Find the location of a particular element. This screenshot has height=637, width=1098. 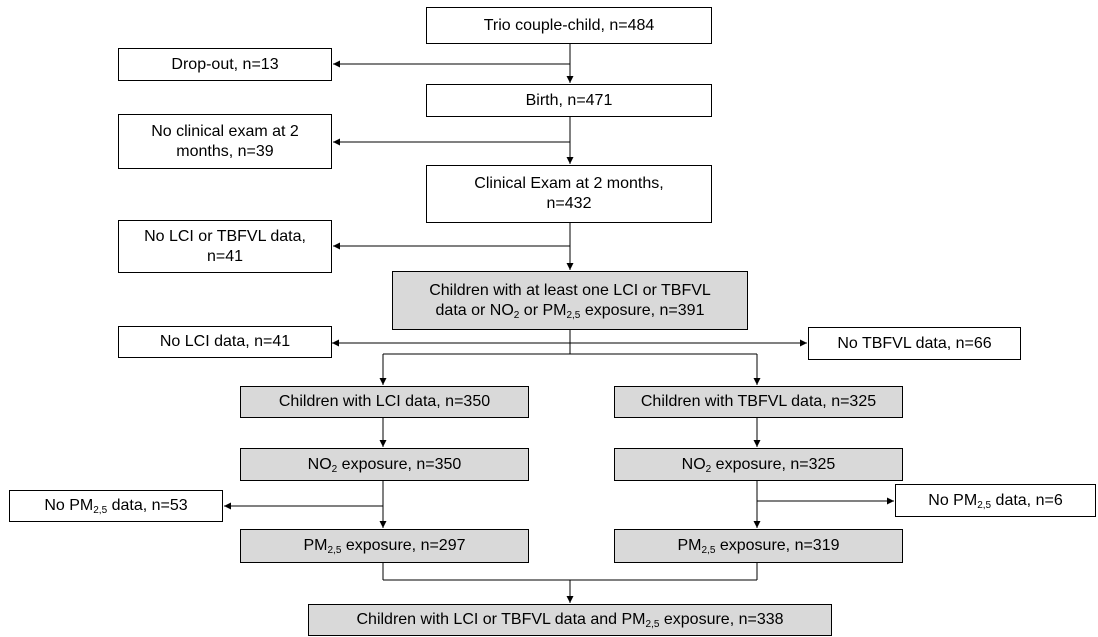

node-no-pm-left-label: No PM2,5 data, n=53 is located at coordinates (115, 506).